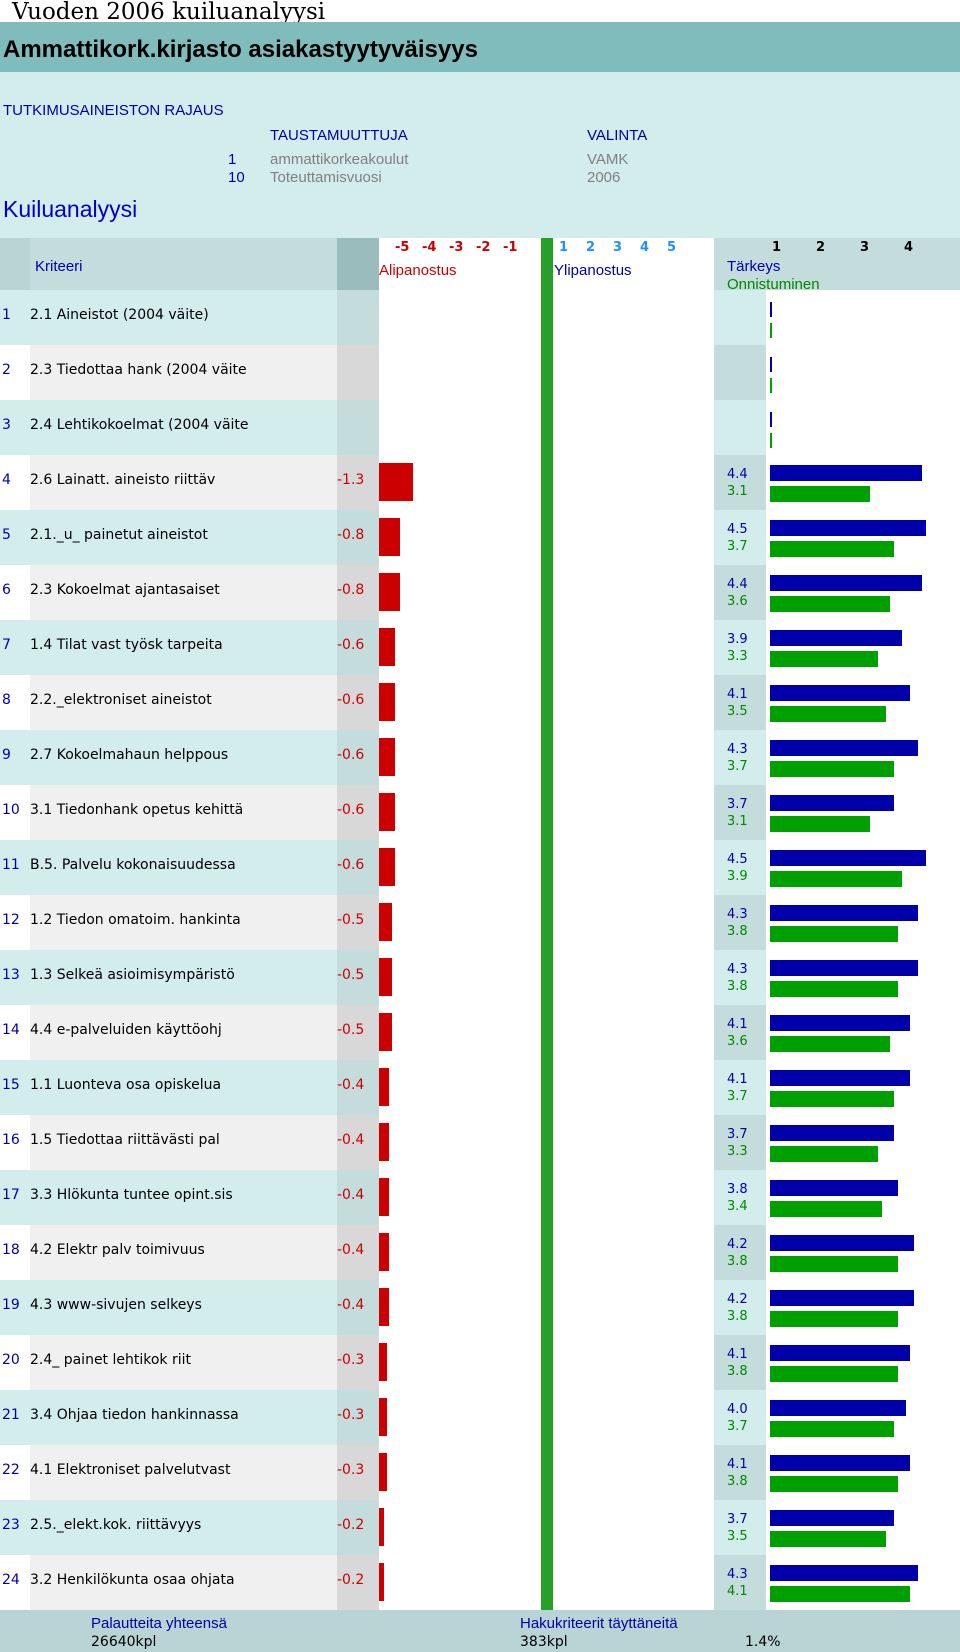 The image size is (960, 1652). What do you see at coordinates (129, 755) in the screenshot?
I see `criterion-label: 2.7 Kokoelmahaun helppous` at bounding box center [129, 755].